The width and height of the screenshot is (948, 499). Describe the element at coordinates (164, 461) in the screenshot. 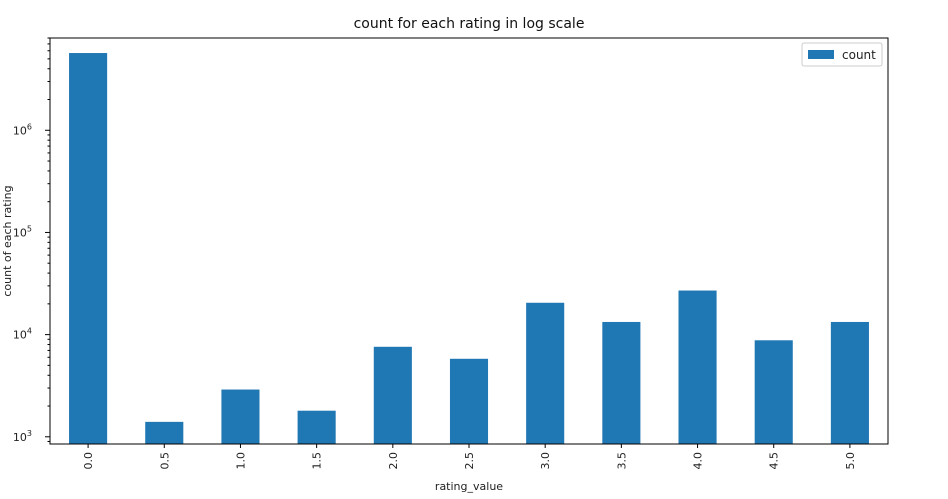

I see `x-tick-label-0.5: 0.5` at that location.